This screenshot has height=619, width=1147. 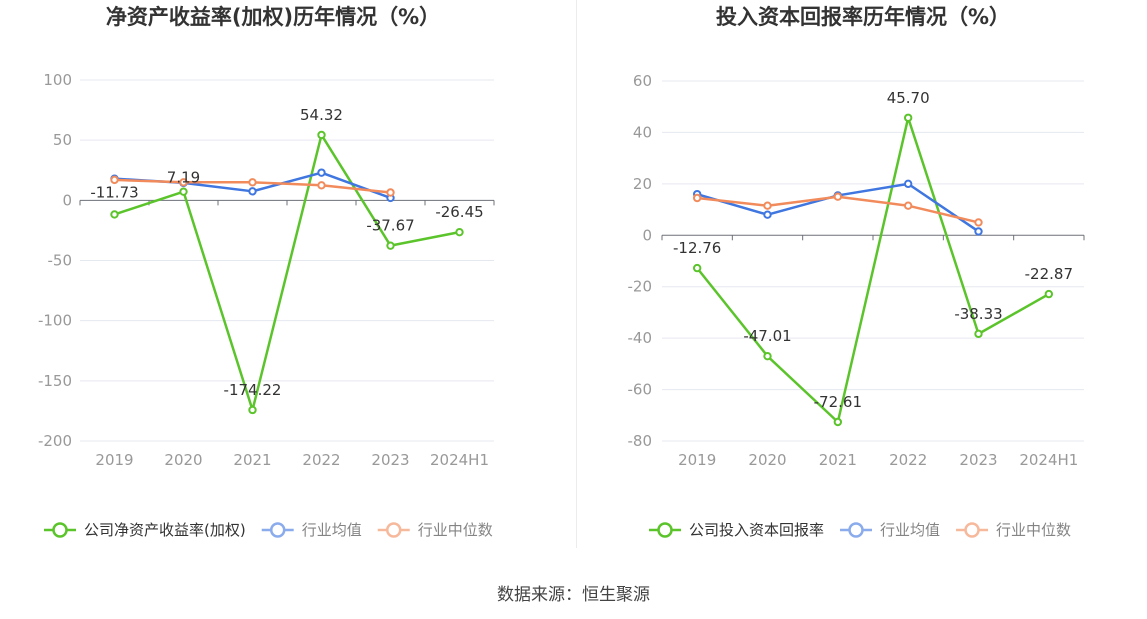 What do you see at coordinates (55, 381) in the screenshot?
I see `y-tick-label: -150` at bounding box center [55, 381].